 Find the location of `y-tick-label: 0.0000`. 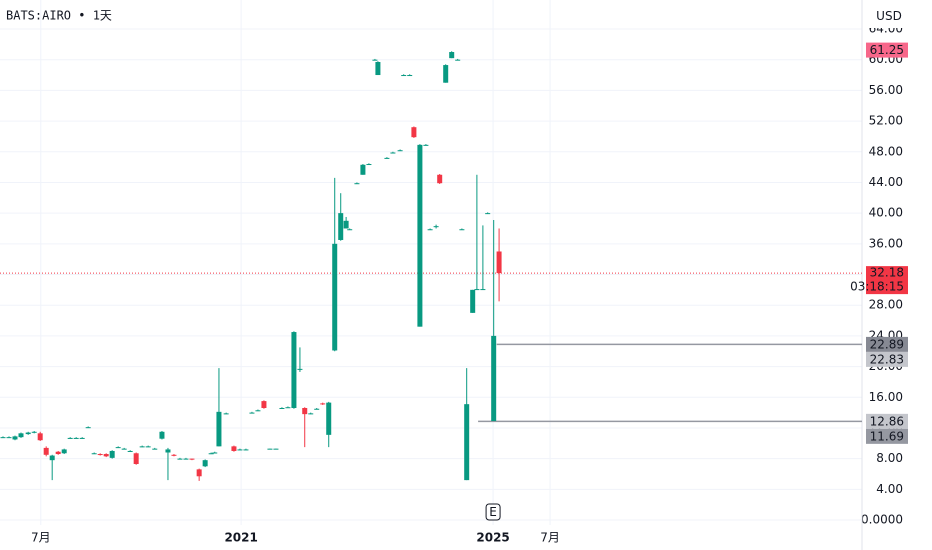

y-tick-label: 0.0000 is located at coordinates (882, 520).